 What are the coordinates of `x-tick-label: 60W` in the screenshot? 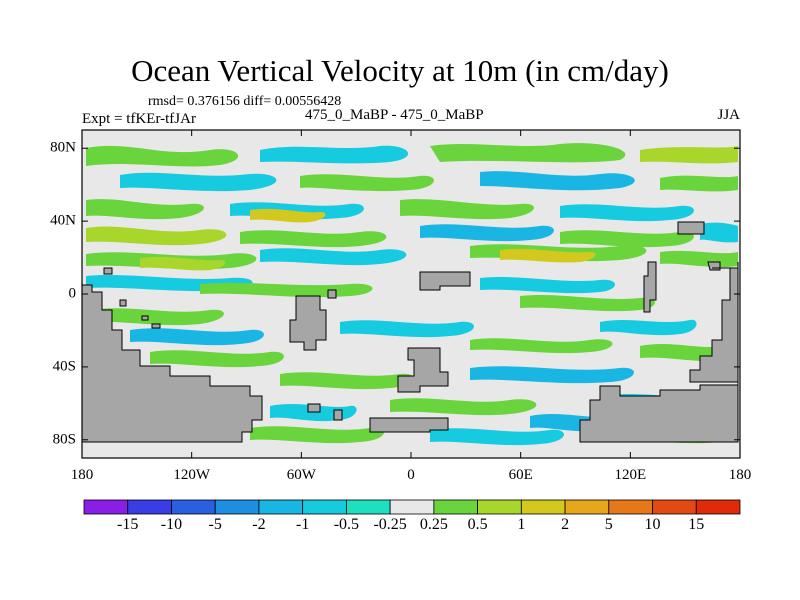 It's located at (301, 475).